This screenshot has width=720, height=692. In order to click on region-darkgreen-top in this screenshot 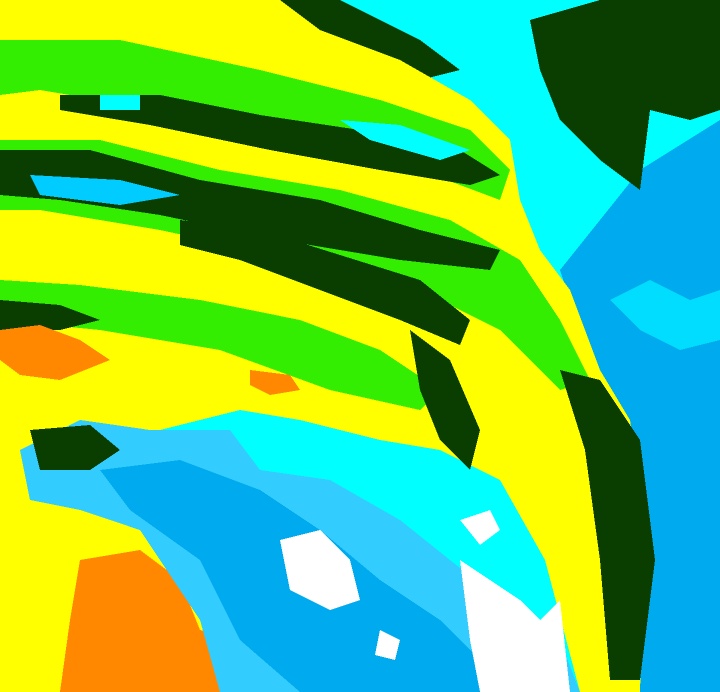, I will do `click(370, 40)`.